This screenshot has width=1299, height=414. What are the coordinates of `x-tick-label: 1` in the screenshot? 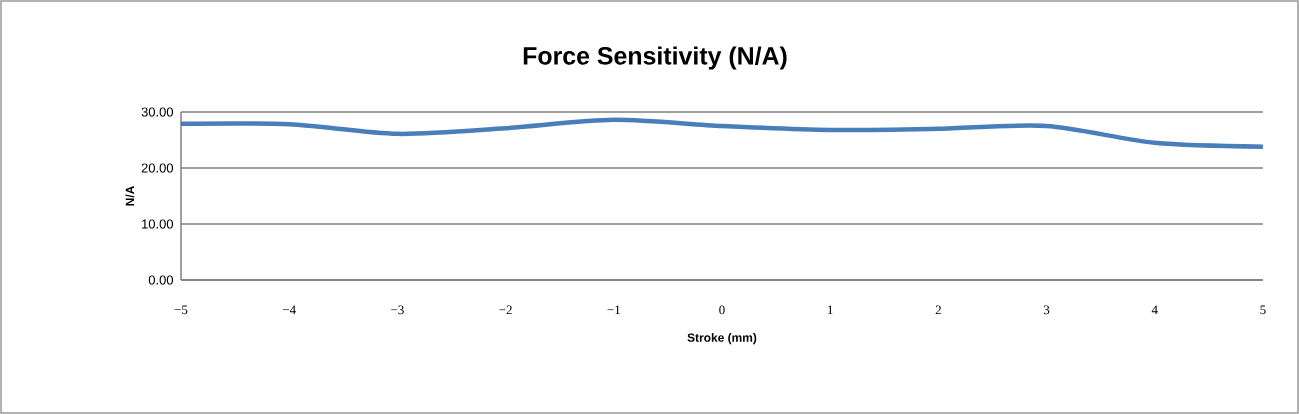 It's located at (830, 310).